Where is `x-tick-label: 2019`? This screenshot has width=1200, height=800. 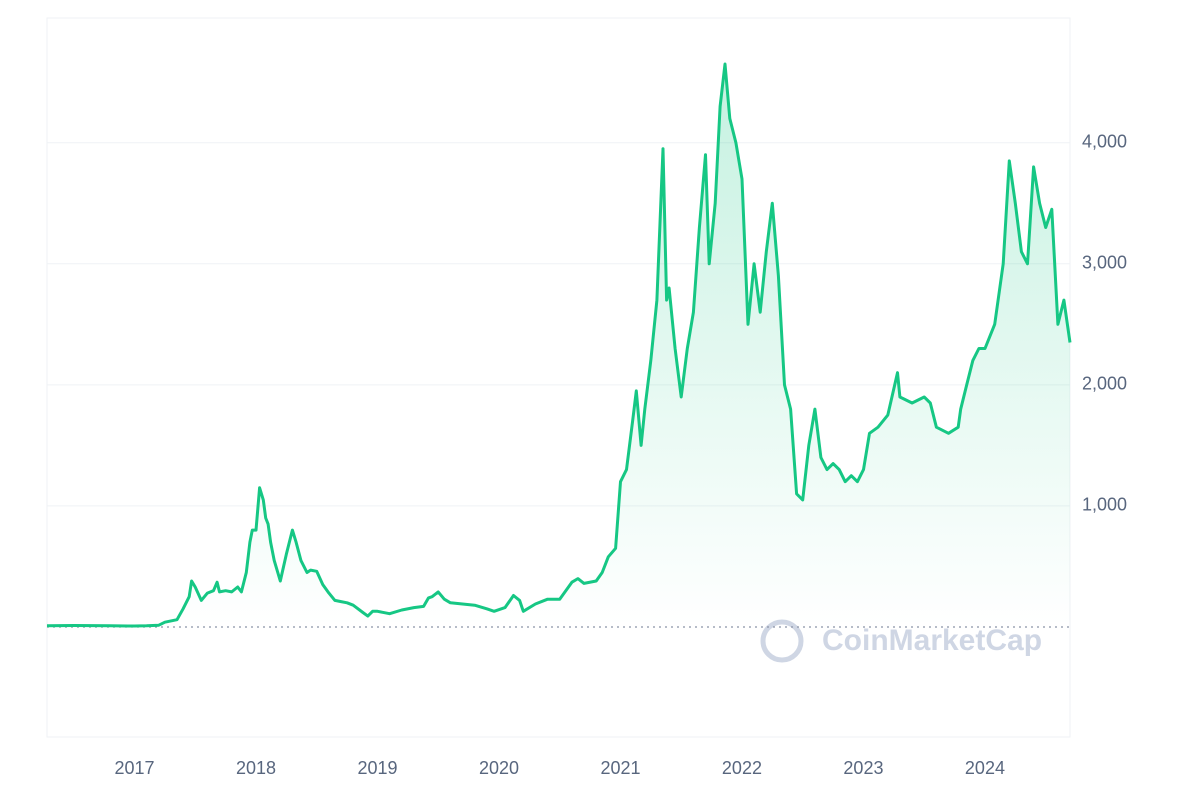
x-tick-label: 2019 is located at coordinates (377, 768).